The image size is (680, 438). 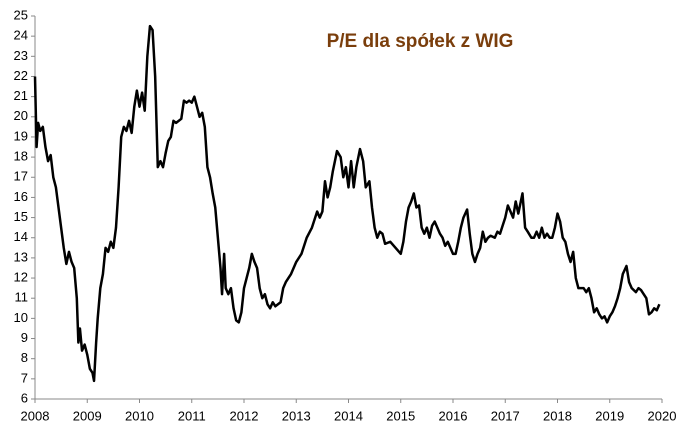 What do you see at coordinates (21, 156) in the screenshot?
I see `y-tick-label: 18` at bounding box center [21, 156].